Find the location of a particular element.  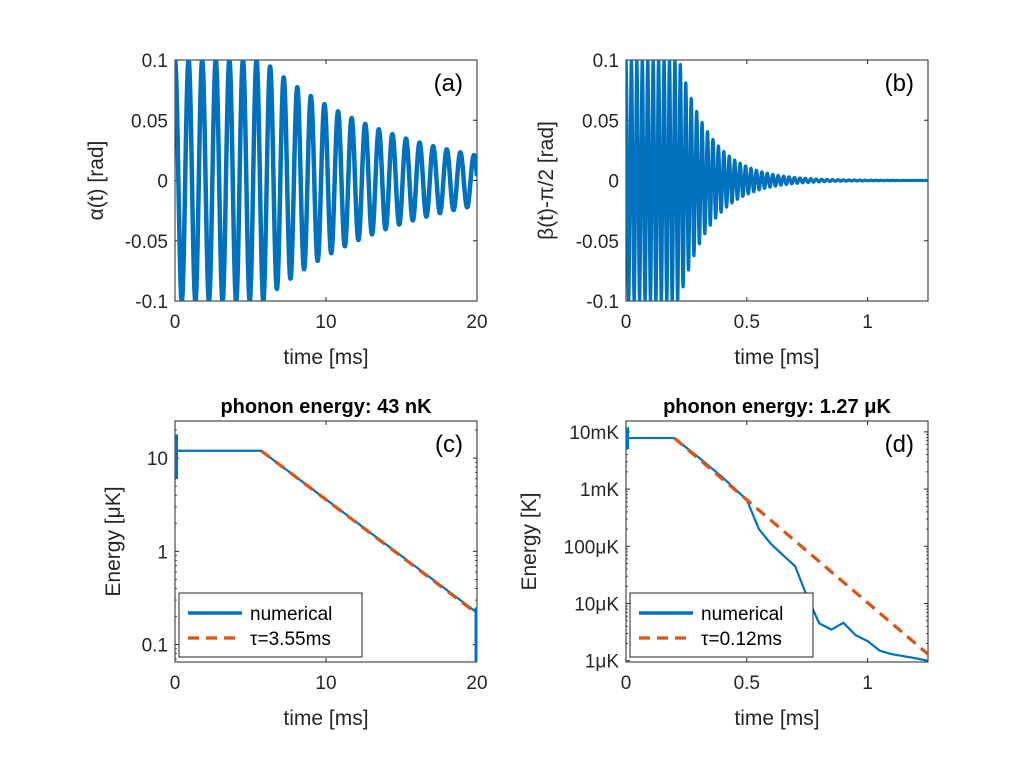

y-axis-label-a: α(t) [rad] is located at coordinates (96, 181).